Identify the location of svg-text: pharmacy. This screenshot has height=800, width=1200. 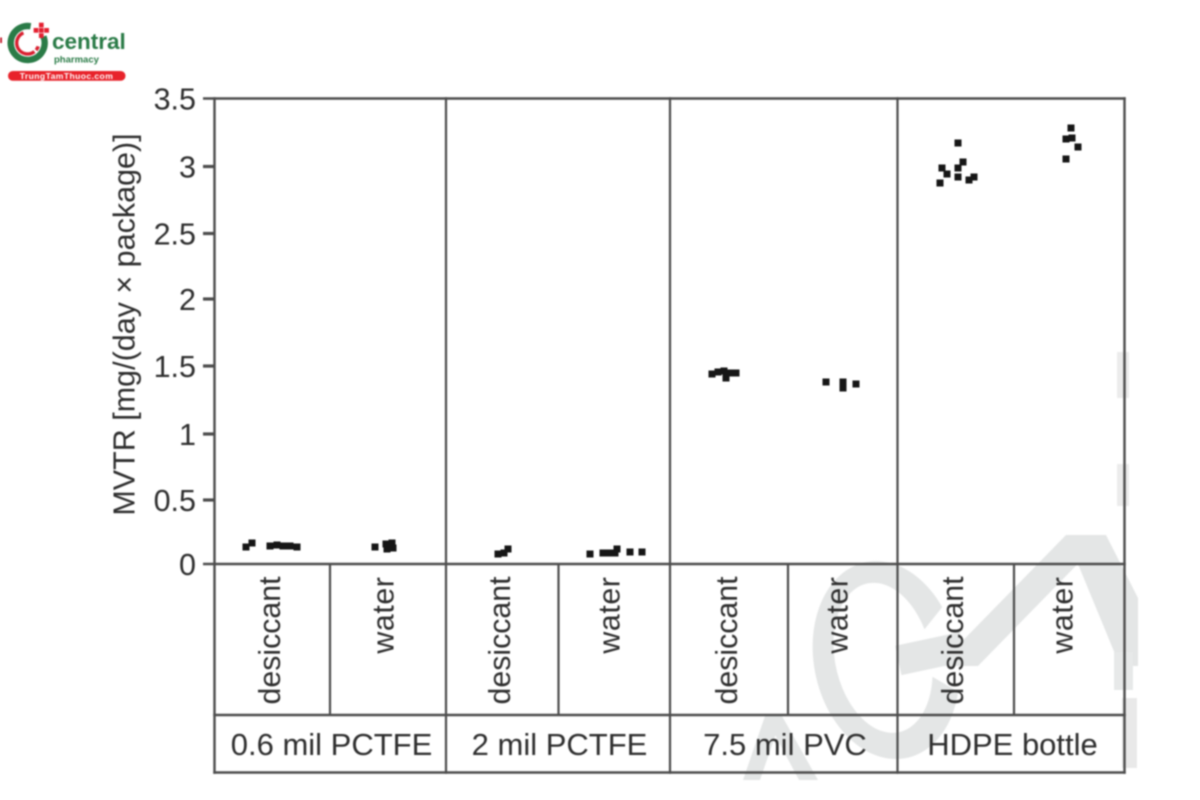
(77, 60).